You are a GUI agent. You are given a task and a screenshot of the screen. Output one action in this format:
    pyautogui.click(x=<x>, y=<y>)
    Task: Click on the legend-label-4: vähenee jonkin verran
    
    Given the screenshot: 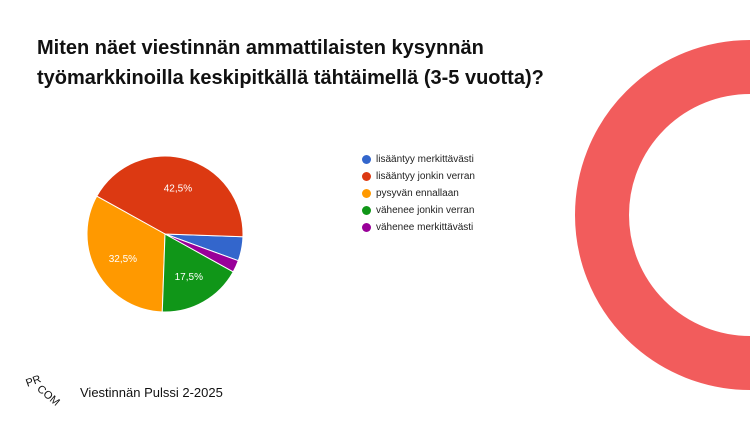 What is the action you would take?
    pyautogui.click(x=425, y=210)
    